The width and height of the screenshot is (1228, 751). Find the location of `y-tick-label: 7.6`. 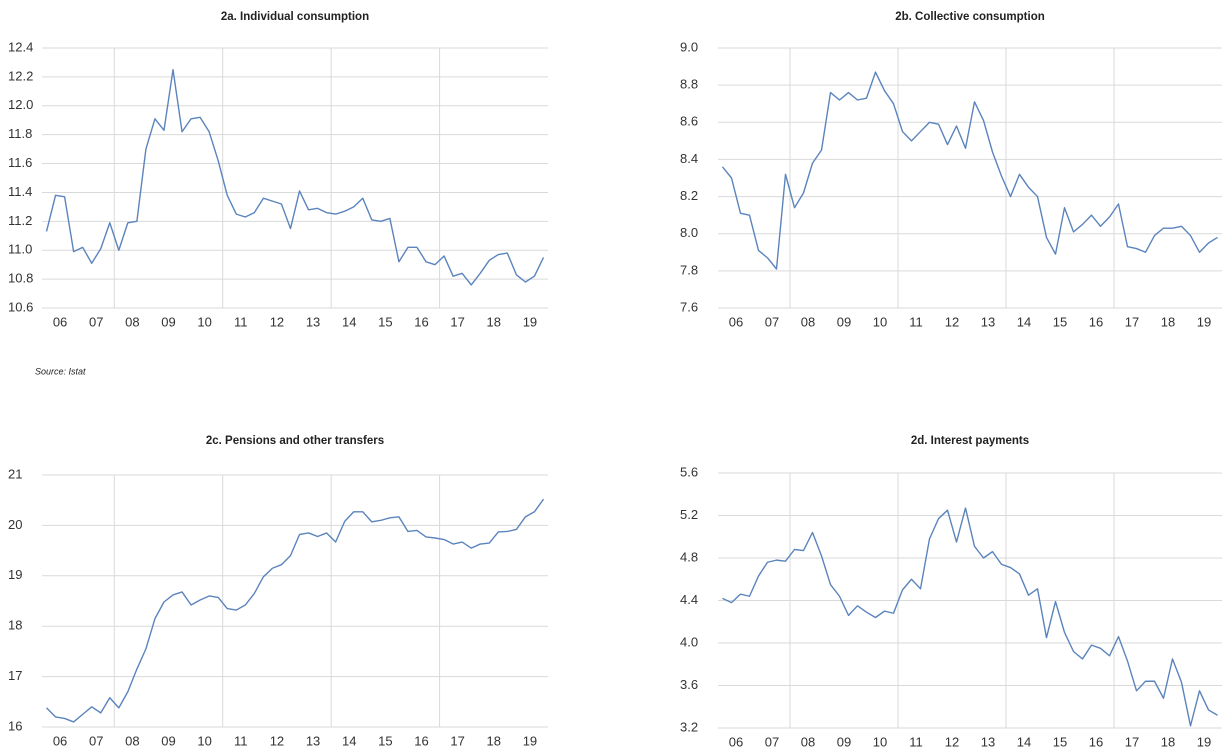

y-tick-label: 7.6 is located at coordinates (689, 306).